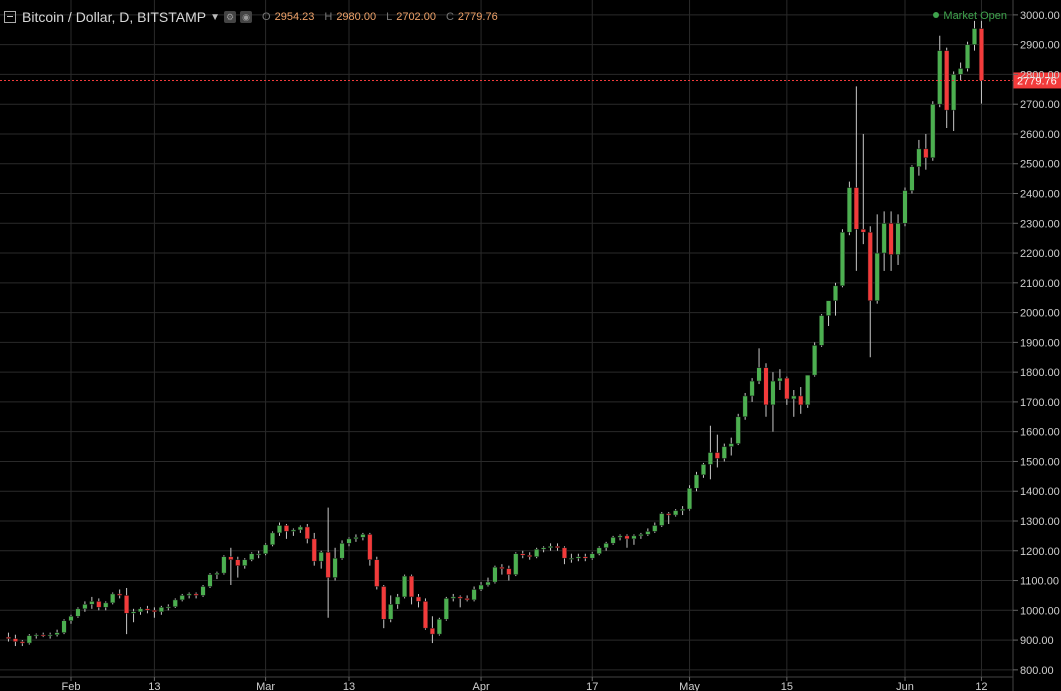 This screenshot has height=691, width=1061. I want to click on settings-icon: ⚙, so click(230, 17).